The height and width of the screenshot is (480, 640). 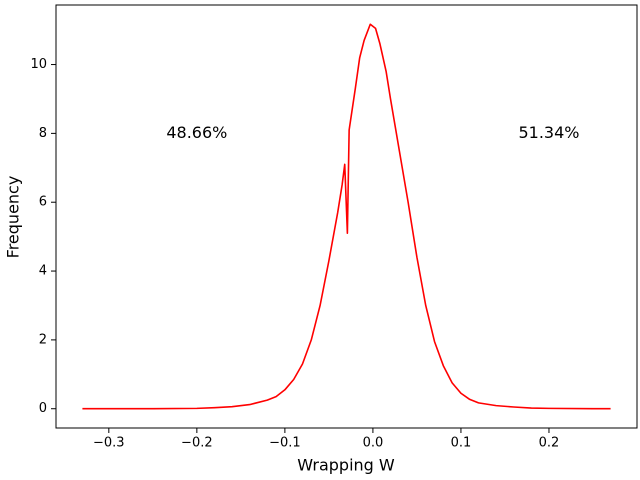 What do you see at coordinates (43, 202) in the screenshot?
I see `y-tick-label: 6` at bounding box center [43, 202].